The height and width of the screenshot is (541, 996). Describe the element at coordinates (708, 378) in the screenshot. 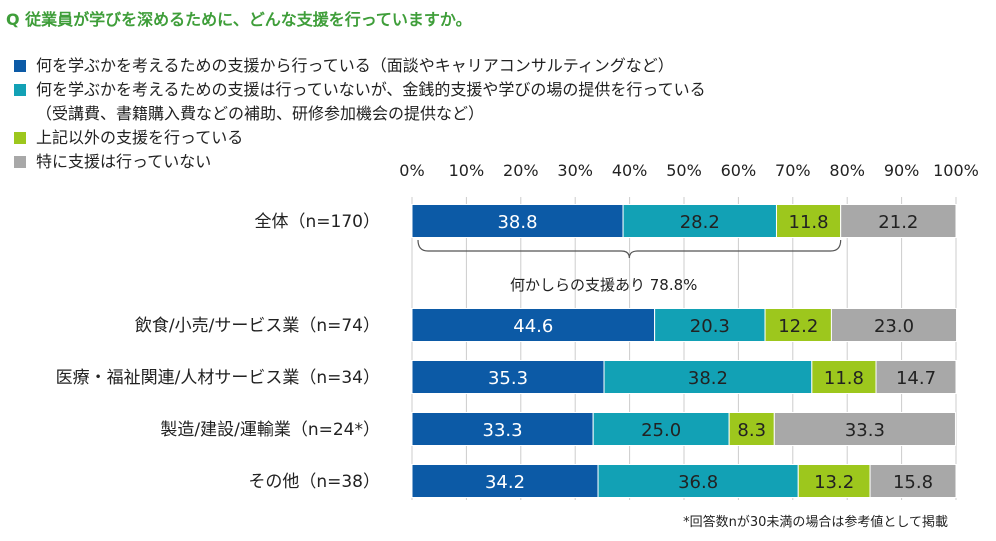

I see `data-label: 38.2` at that location.